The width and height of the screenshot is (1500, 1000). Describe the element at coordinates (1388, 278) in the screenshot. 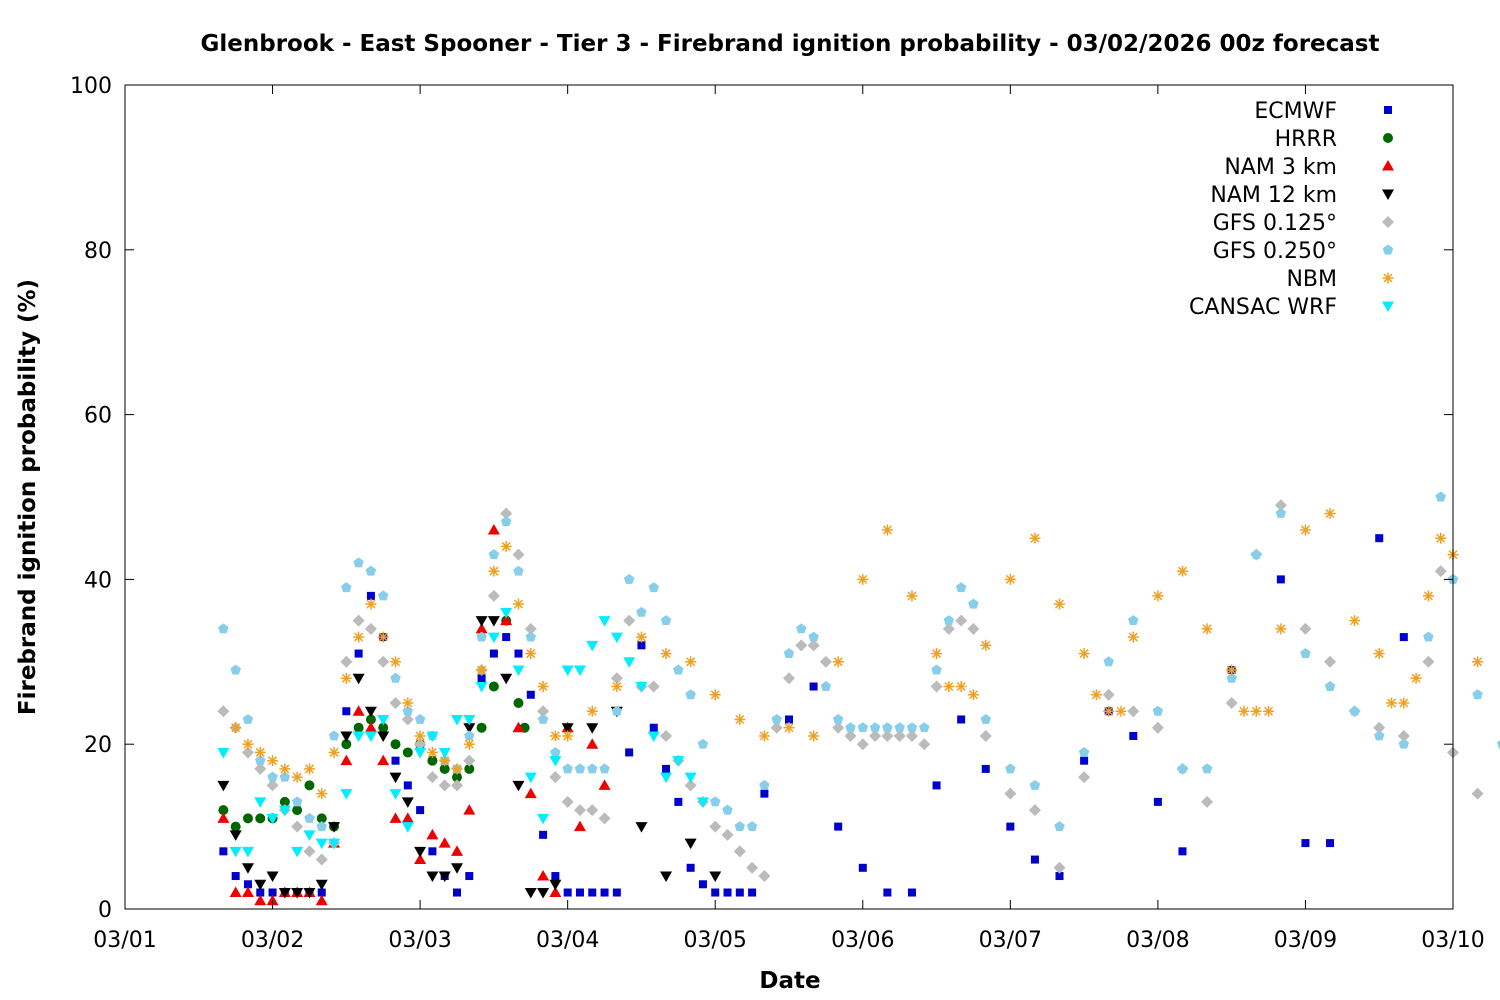

I see `legend-marker` at that location.